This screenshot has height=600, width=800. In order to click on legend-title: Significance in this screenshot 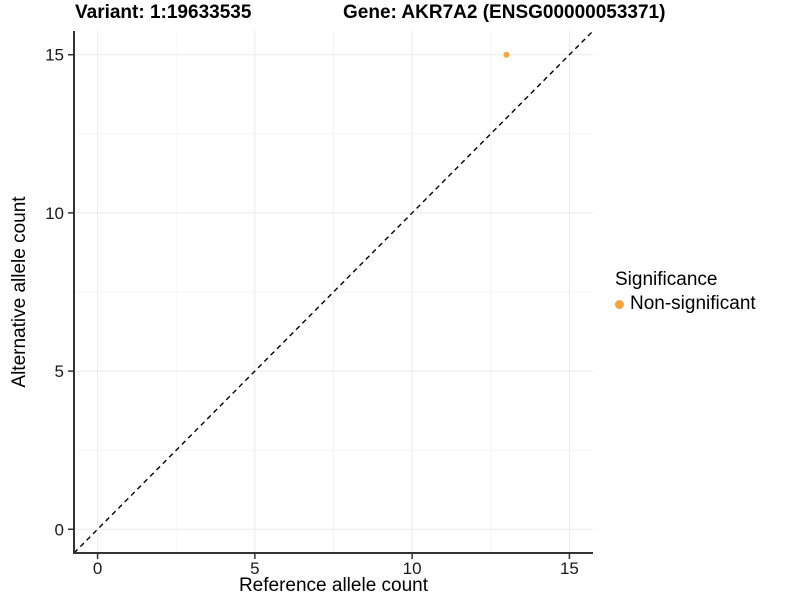, I will do `click(666, 279)`.